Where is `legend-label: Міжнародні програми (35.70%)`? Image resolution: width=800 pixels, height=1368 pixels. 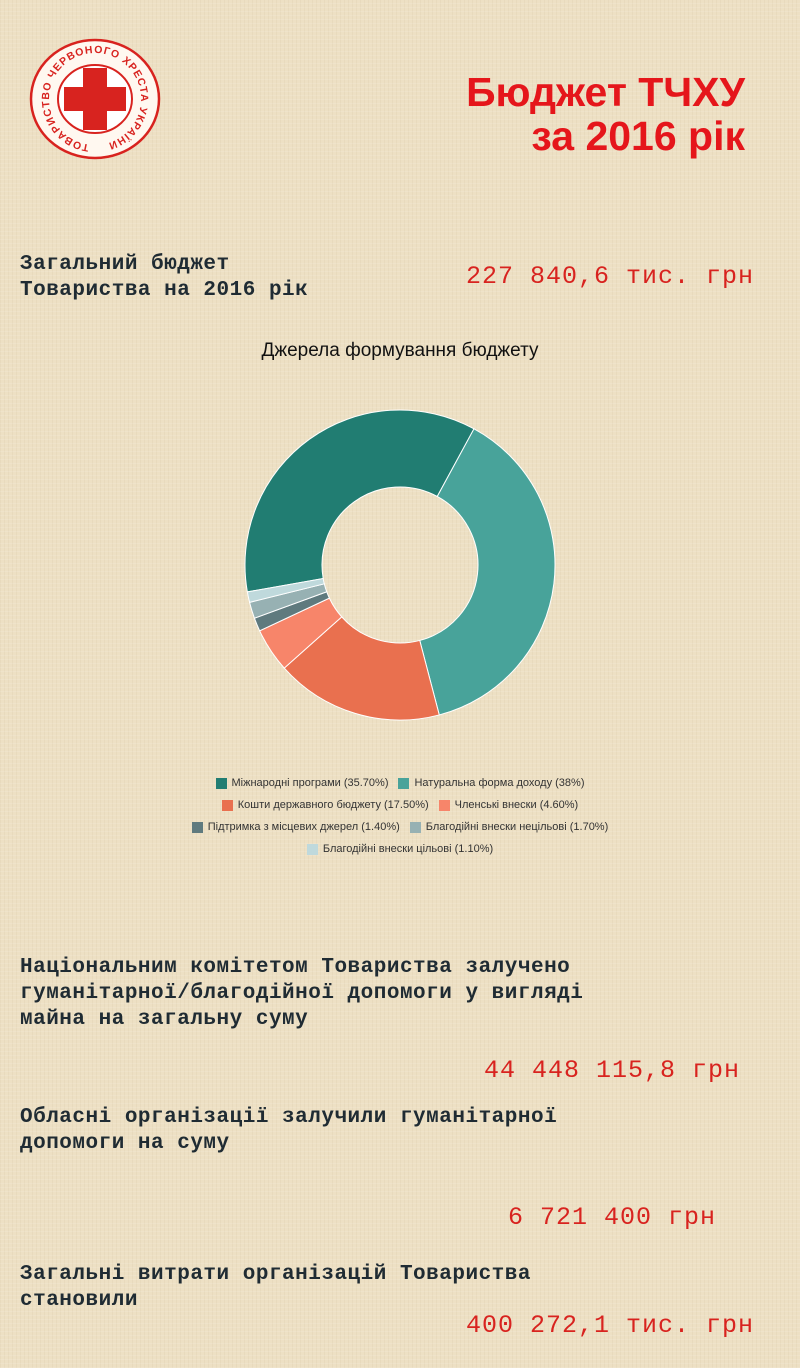
legend-label: Міжнародні програми (35.70%) is located at coordinates (310, 783).